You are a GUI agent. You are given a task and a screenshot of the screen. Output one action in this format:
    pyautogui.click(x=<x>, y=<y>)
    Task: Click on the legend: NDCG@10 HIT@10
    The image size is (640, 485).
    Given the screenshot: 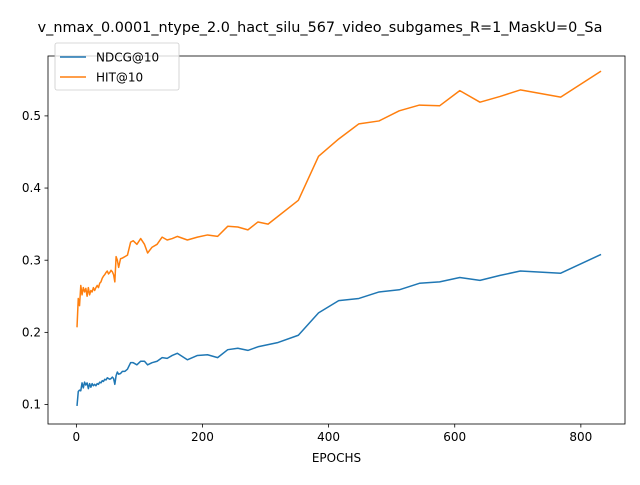 What is the action you would take?
    pyautogui.click(x=117, y=66)
    